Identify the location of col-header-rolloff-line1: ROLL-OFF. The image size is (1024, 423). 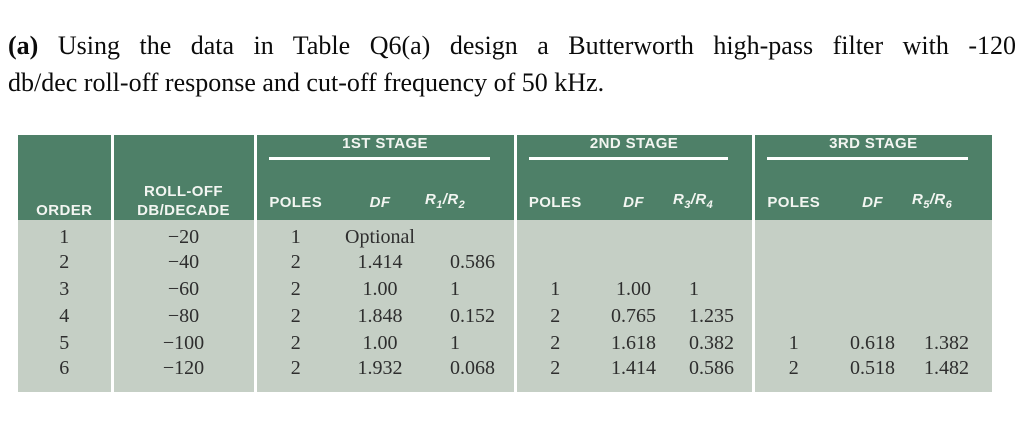
(183, 191).